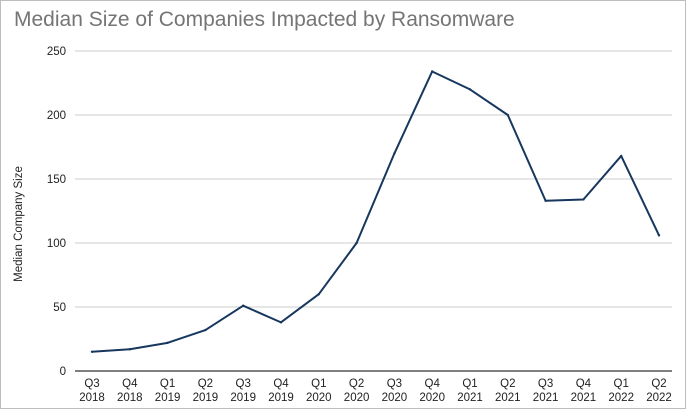 Image resolution: width=686 pixels, height=409 pixels. What do you see at coordinates (584, 391) in the screenshot?
I see `x-tick-label: Q4 2021` at bounding box center [584, 391].